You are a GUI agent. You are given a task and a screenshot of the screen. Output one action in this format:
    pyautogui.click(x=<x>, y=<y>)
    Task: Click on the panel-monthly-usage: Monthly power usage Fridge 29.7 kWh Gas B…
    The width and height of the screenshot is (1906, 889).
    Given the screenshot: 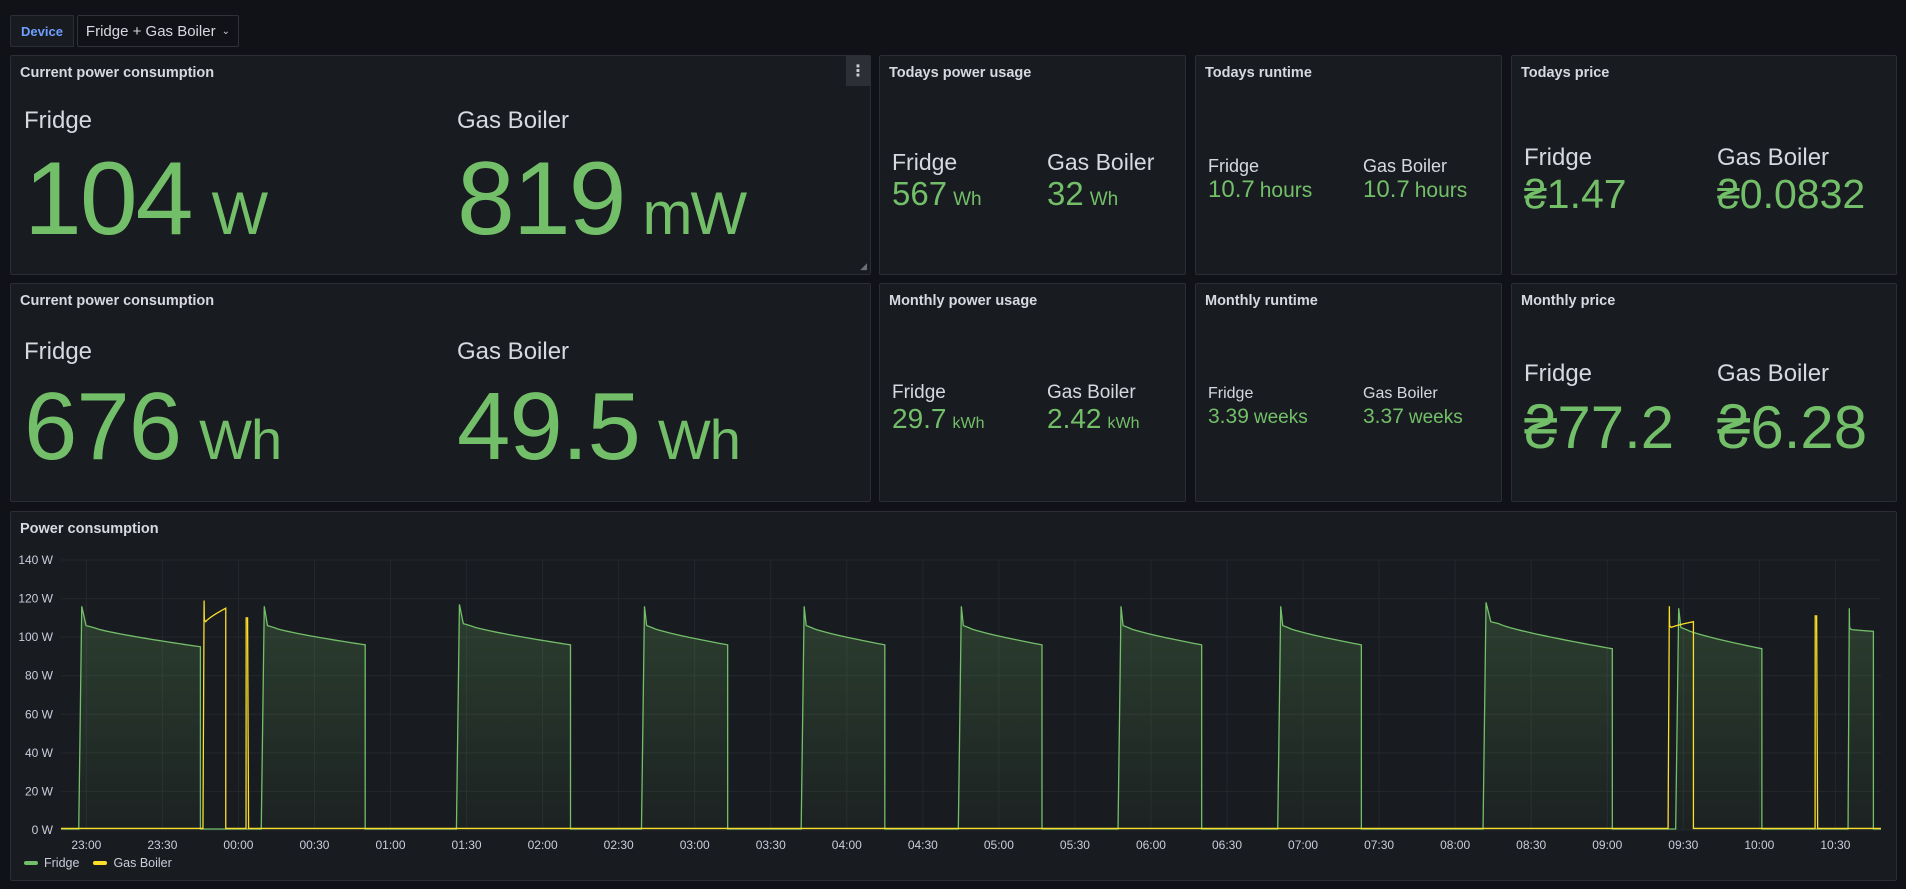 What is the action you would take?
    pyautogui.click(x=1032, y=392)
    